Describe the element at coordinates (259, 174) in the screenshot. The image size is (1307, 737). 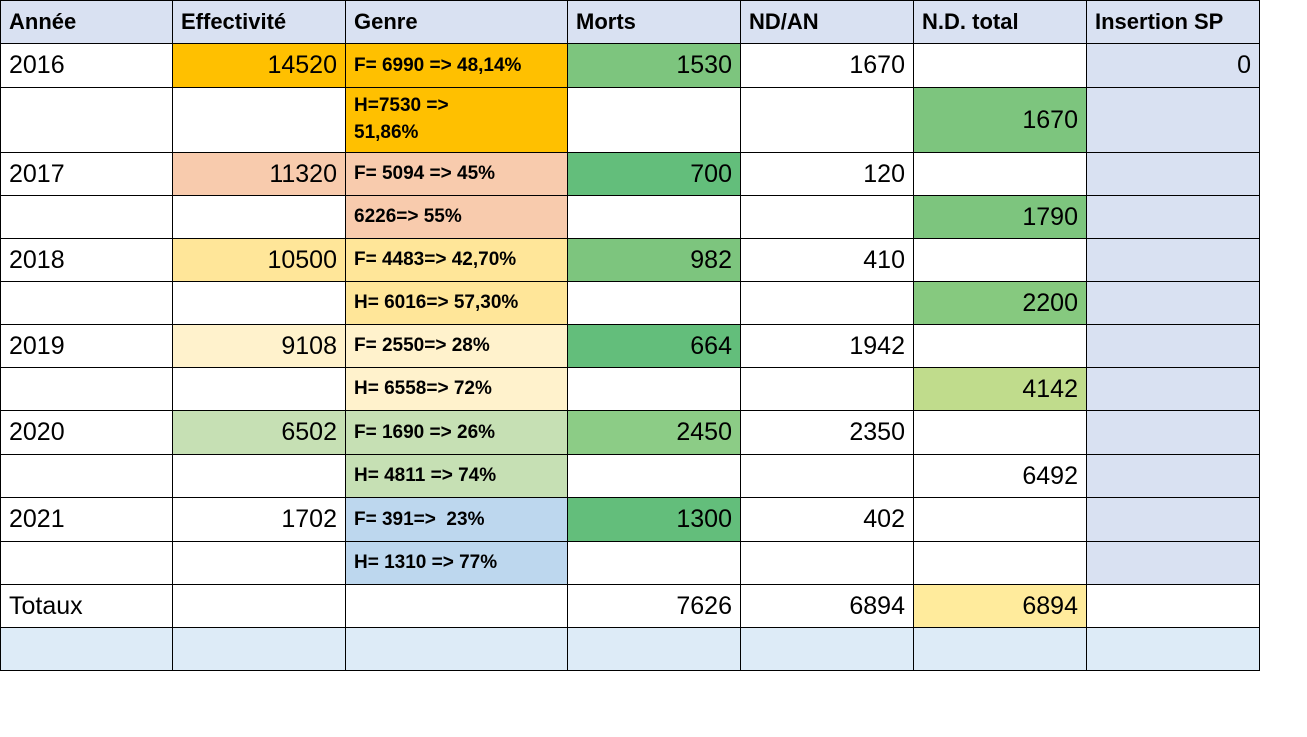
I see `cell-effectivite: 11320` at that location.